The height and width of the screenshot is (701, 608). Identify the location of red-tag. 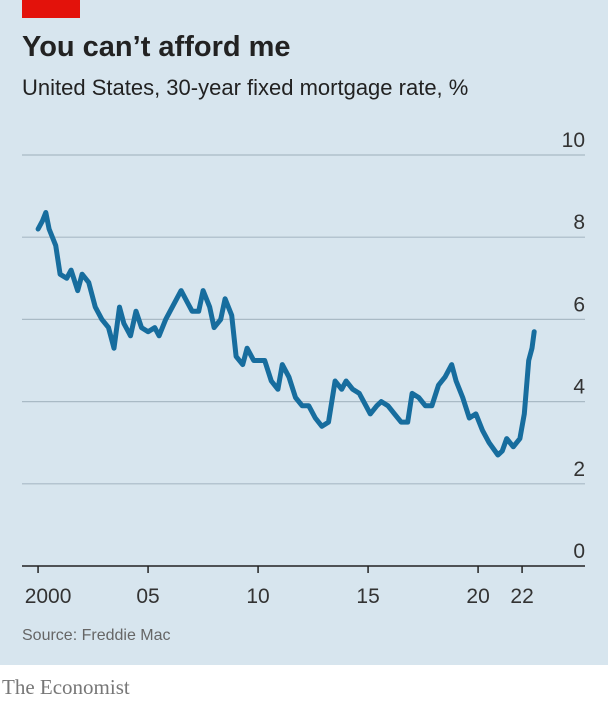
(51, 9).